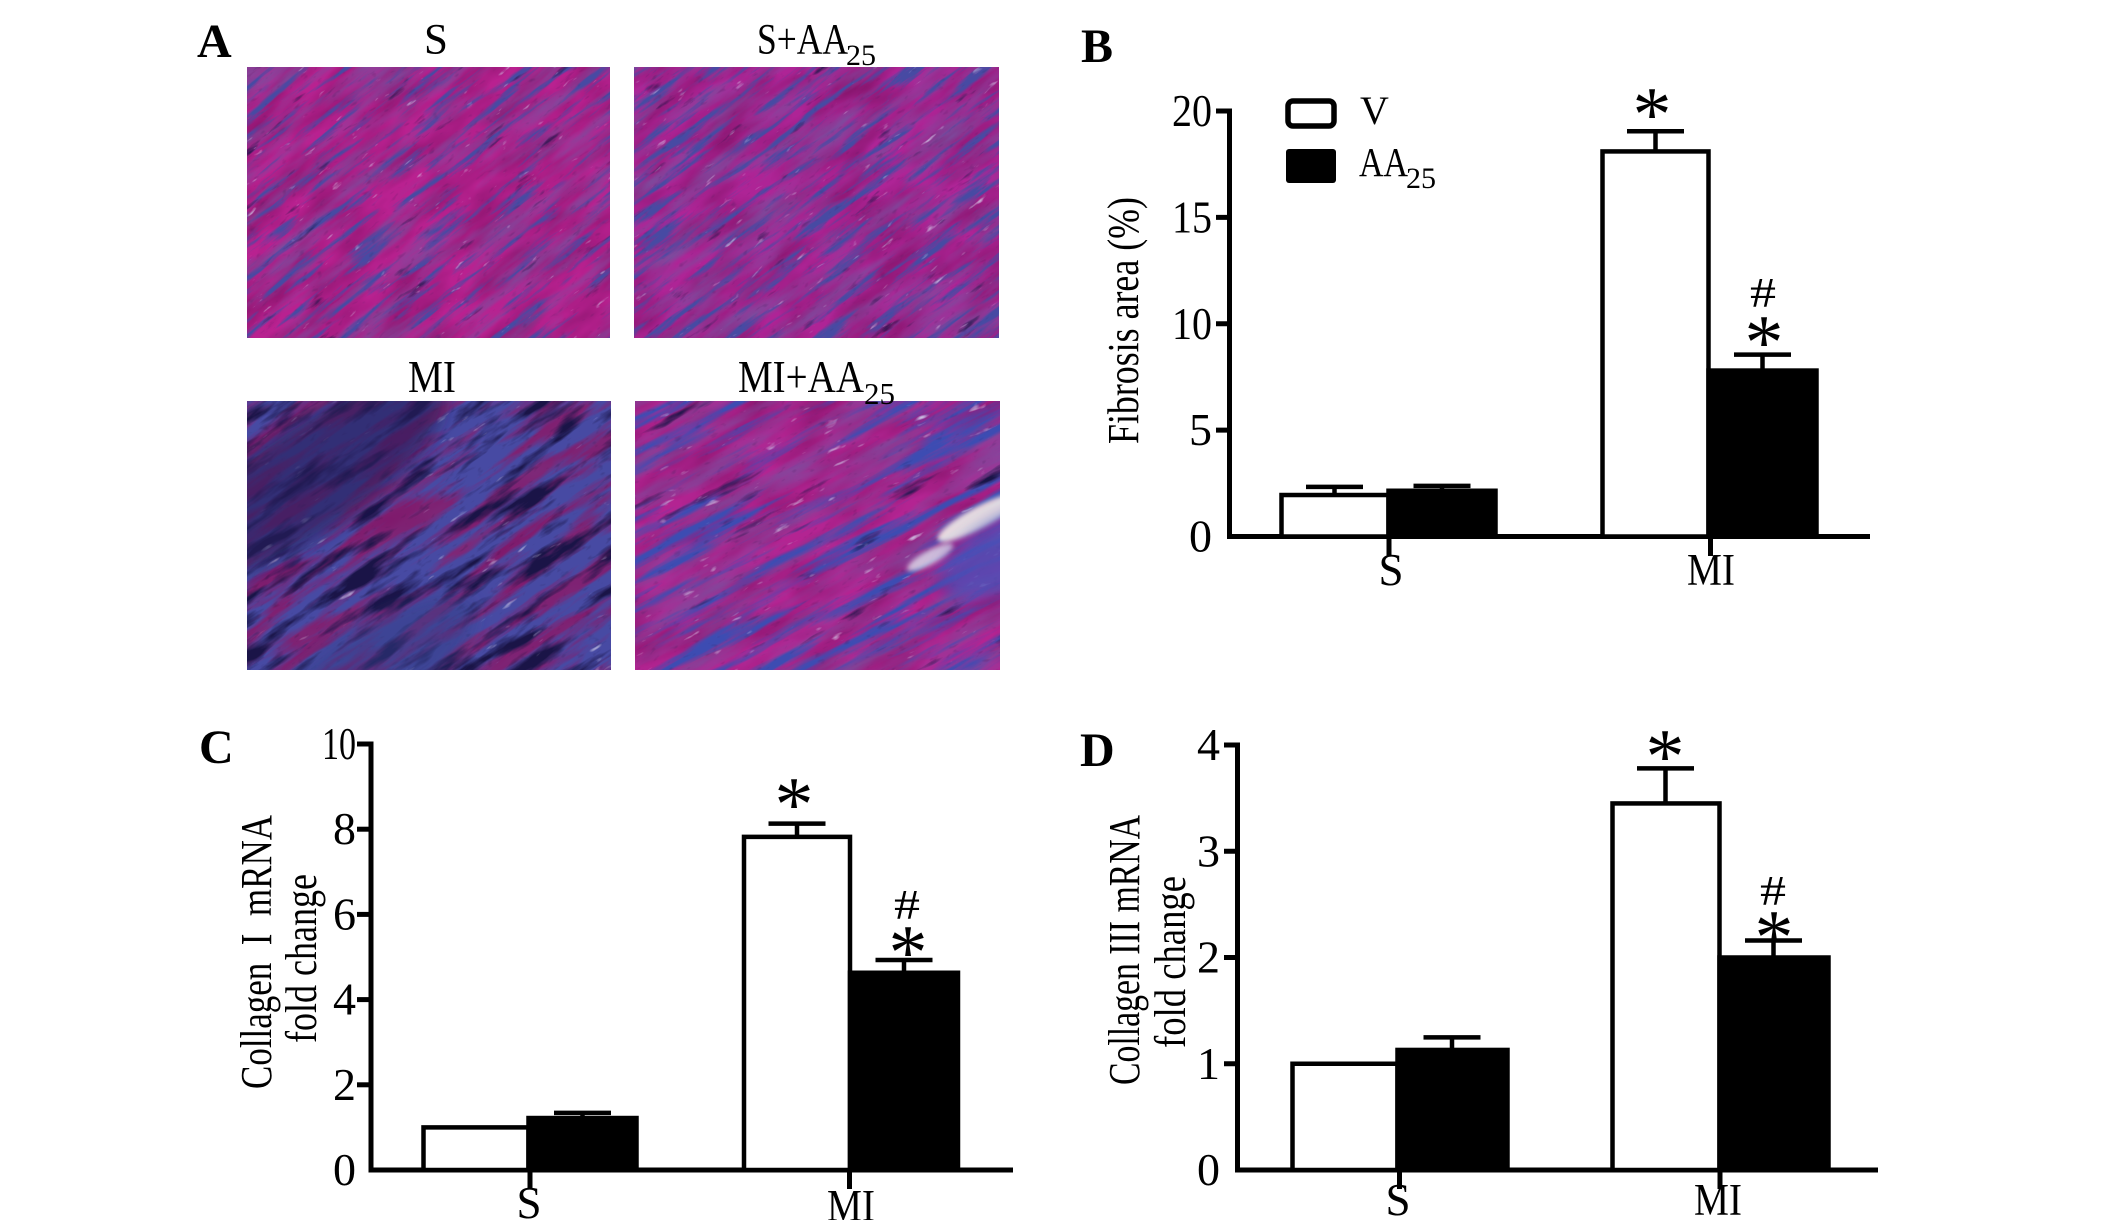 Image resolution: width=2126 pixels, height=1220 pixels. I want to click on svg-text: MI+AA, so click(801, 376).